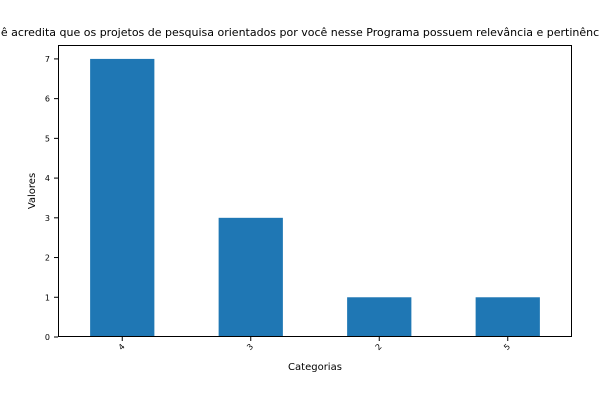 The width and height of the screenshot is (600, 404). I want to click on y-tick-label: 2, so click(47, 258).